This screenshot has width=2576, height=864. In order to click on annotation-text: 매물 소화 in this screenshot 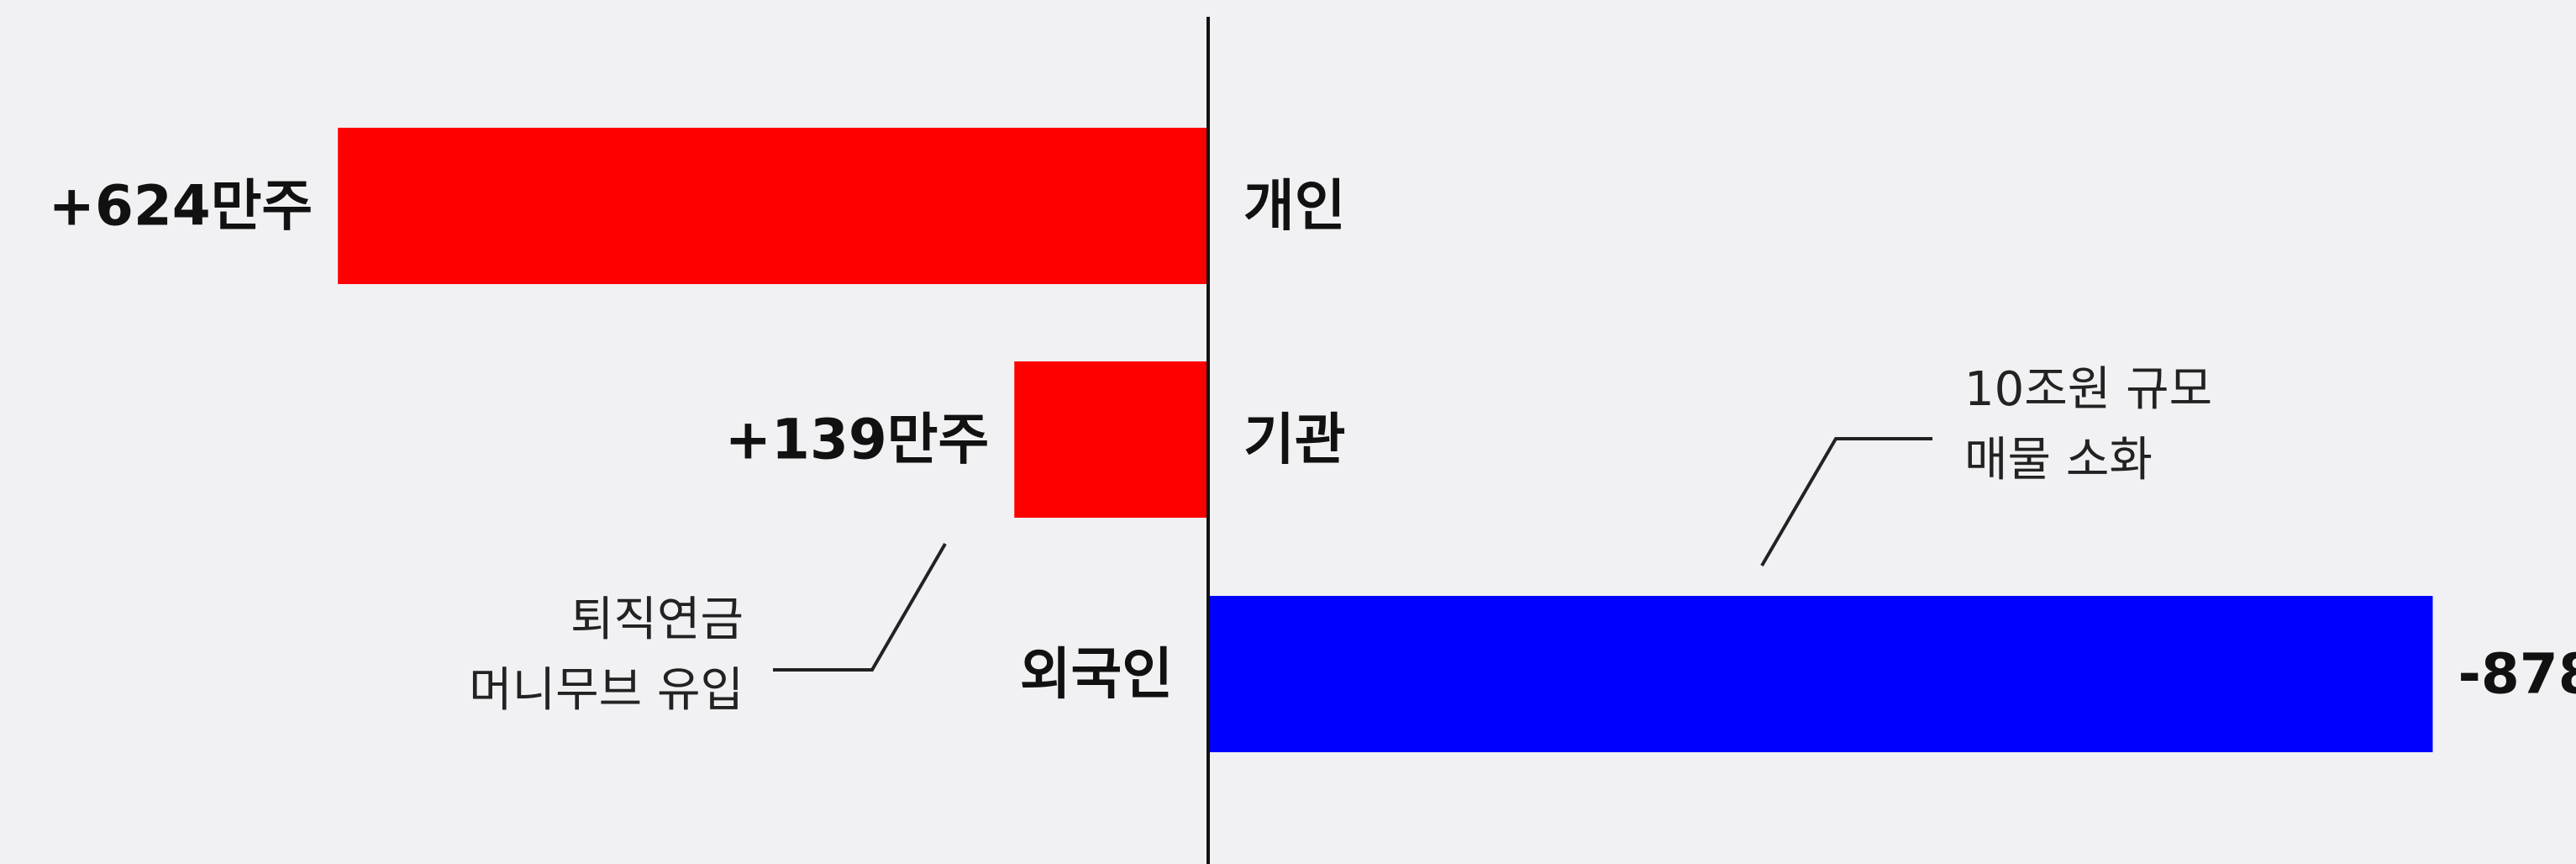, I will do `click(2058, 460)`.